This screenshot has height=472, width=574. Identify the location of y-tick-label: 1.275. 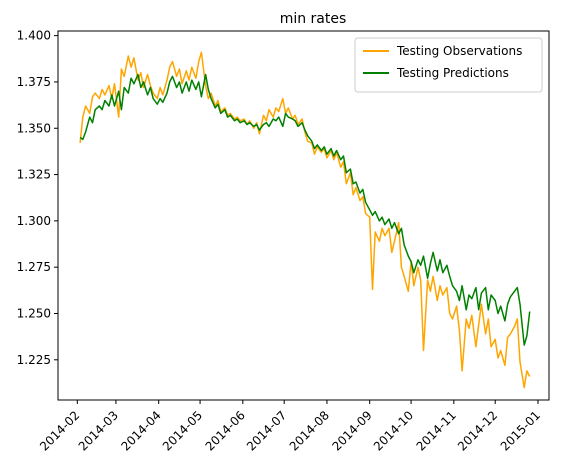
(34, 267).